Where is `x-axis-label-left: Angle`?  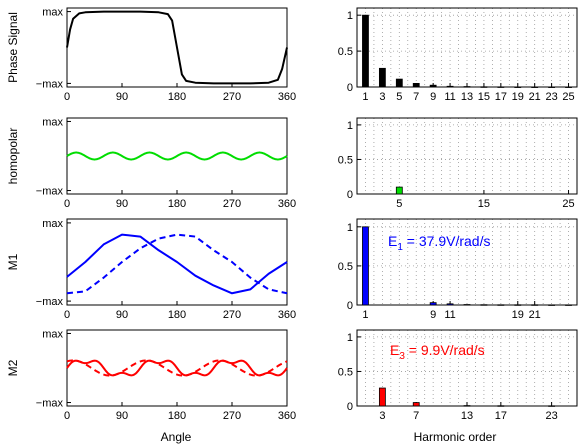
x-axis-label-left: Angle is located at coordinates (176, 437).